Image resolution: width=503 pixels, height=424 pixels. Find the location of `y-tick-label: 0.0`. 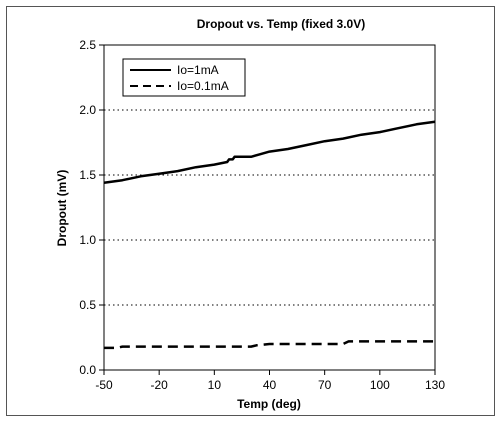

y-tick-label: 0.0 is located at coordinates (87, 370).